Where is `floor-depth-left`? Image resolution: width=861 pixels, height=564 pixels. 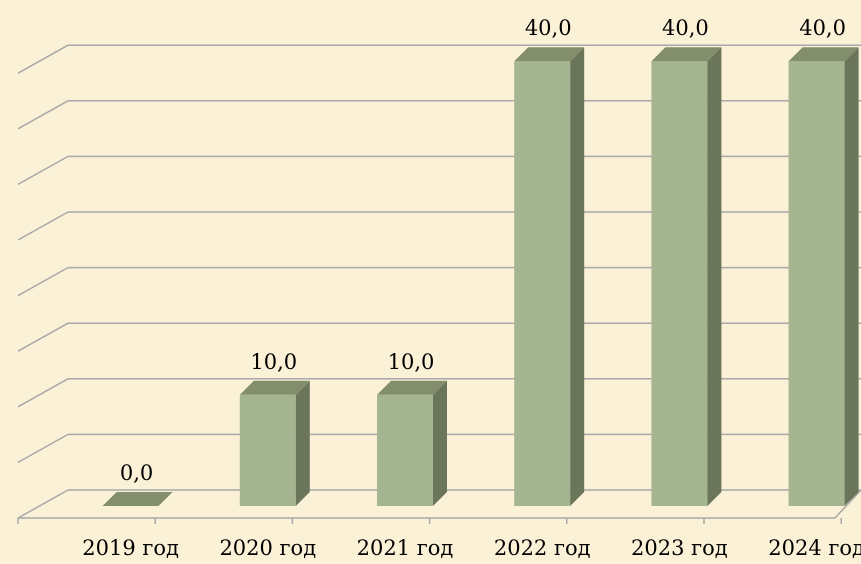
floor-depth-left is located at coordinates (43, 504).